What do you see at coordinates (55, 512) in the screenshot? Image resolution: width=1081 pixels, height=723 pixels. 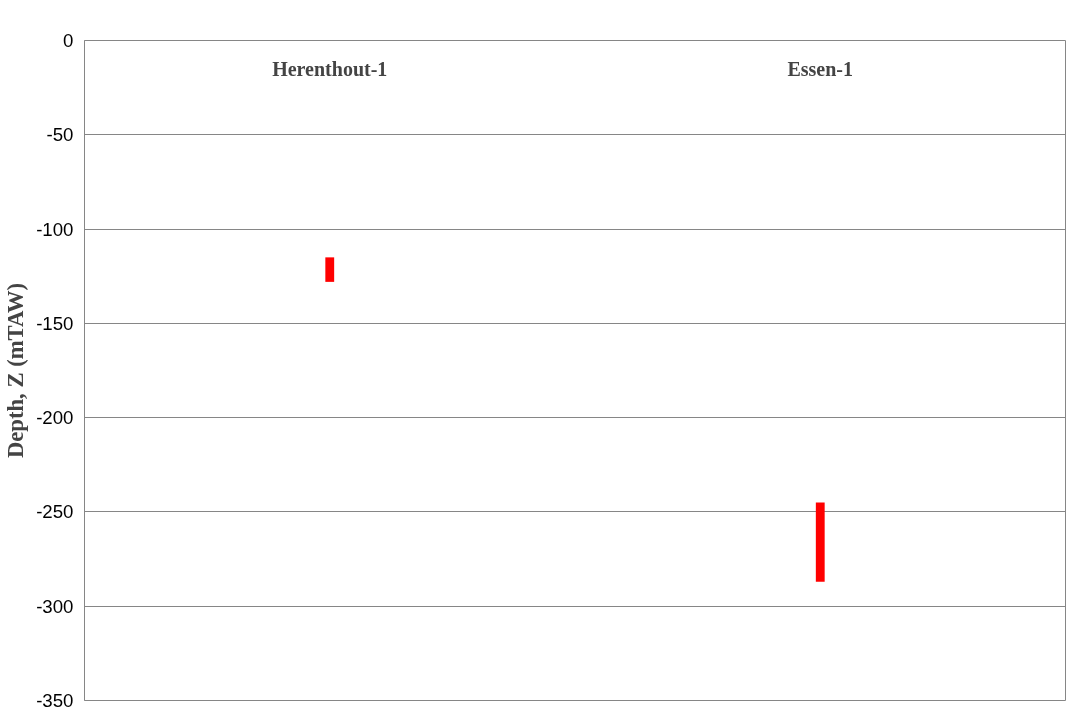 I see `y-tick-label: -250` at bounding box center [55, 512].